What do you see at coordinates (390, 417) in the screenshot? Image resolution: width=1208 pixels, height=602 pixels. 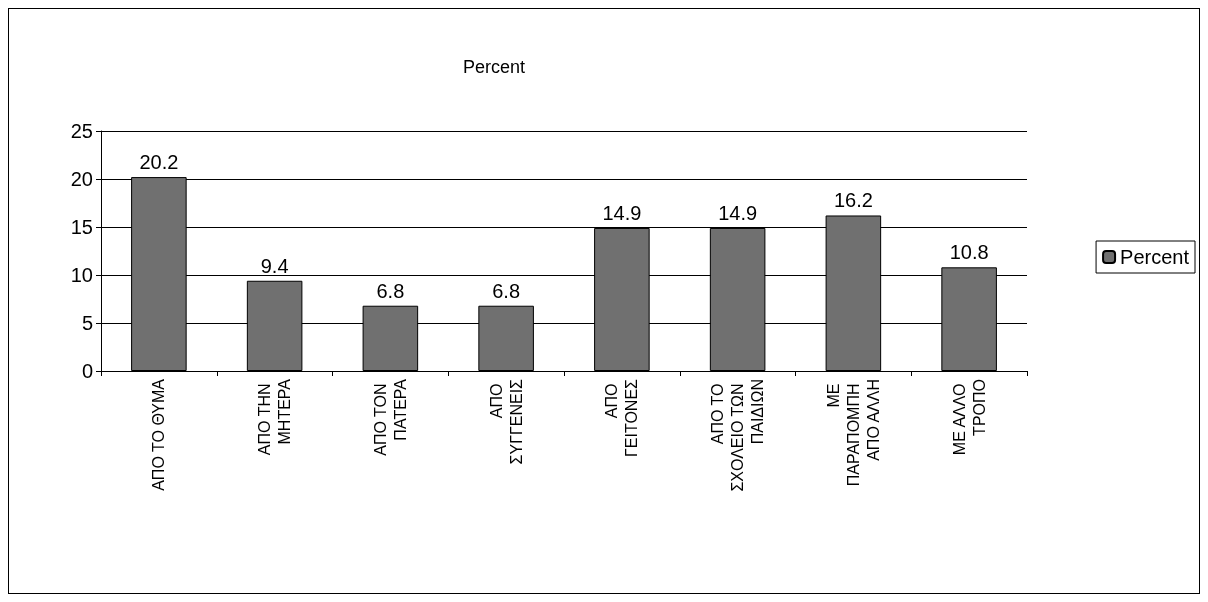 I see `x-tick-label: ΑΠΟ ΤΟΝ ΠΑΤΕΡΑ` at bounding box center [390, 417].